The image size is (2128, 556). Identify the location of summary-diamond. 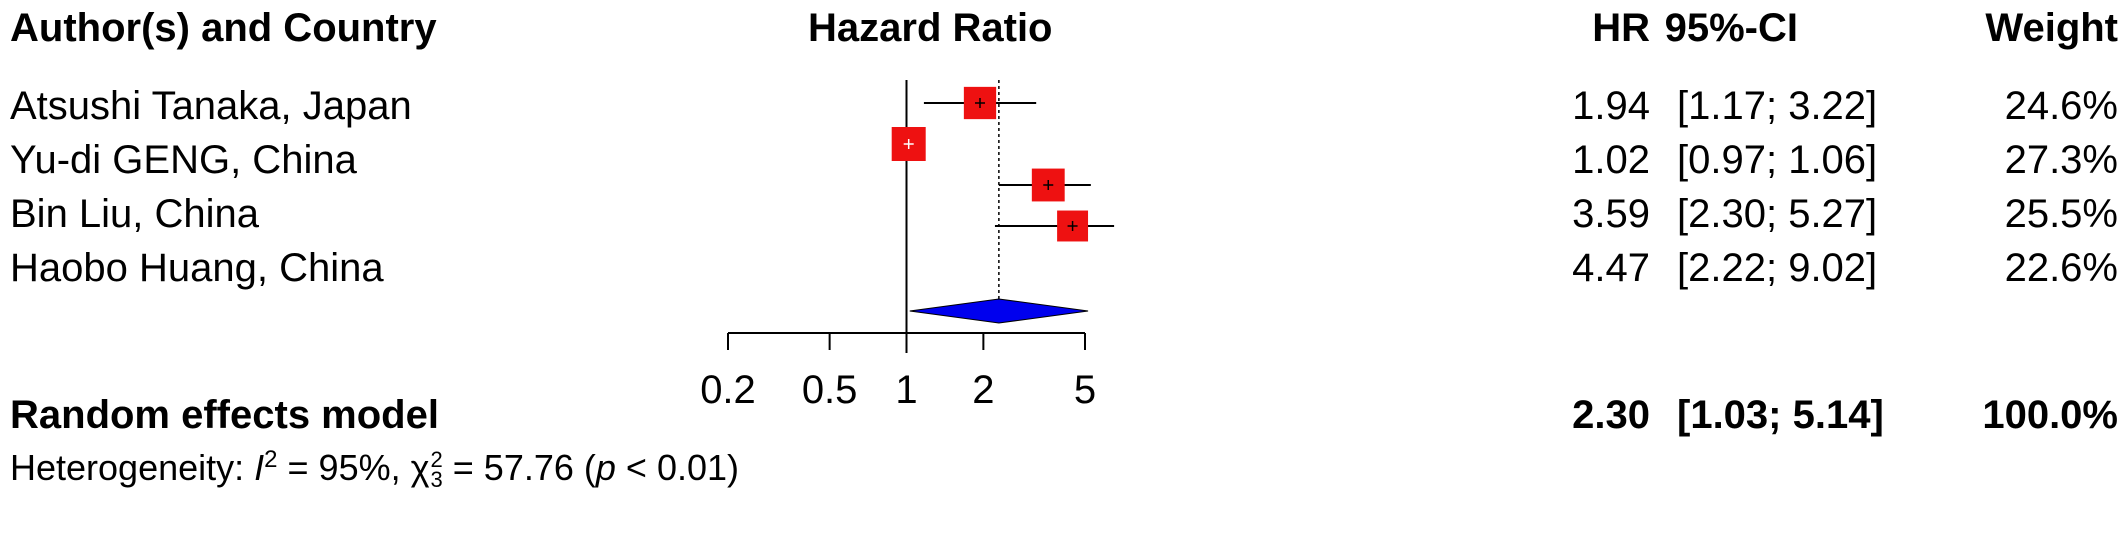
(999, 311).